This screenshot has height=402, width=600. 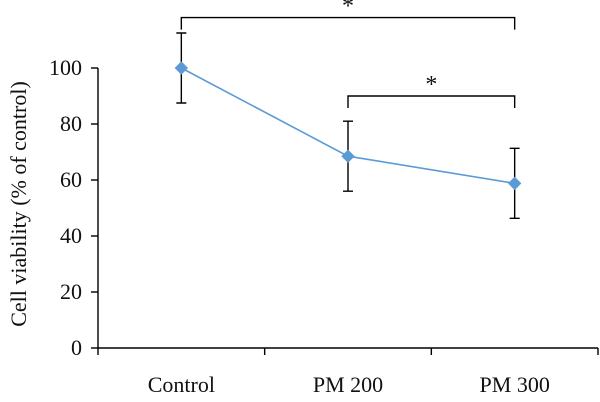 What do you see at coordinates (181, 384) in the screenshot?
I see `x-tick-label: Control` at bounding box center [181, 384].